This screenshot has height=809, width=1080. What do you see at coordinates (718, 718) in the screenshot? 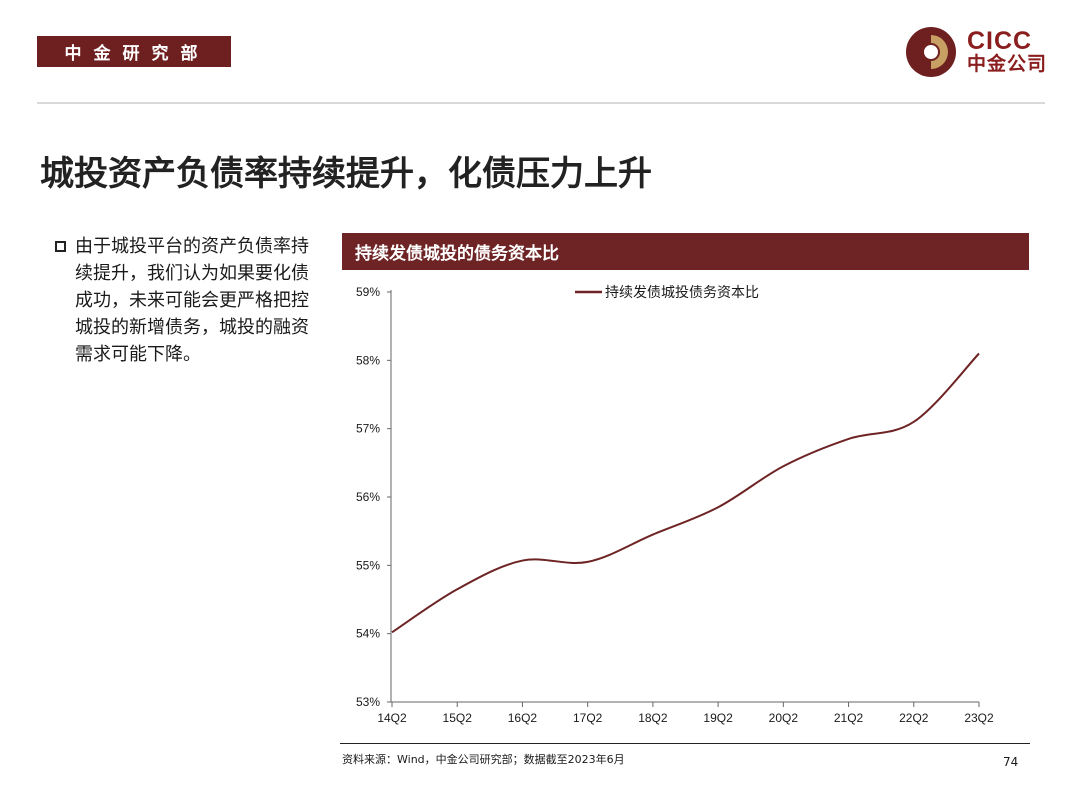
I see `x-tick-label: 19Q2` at bounding box center [718, 718].